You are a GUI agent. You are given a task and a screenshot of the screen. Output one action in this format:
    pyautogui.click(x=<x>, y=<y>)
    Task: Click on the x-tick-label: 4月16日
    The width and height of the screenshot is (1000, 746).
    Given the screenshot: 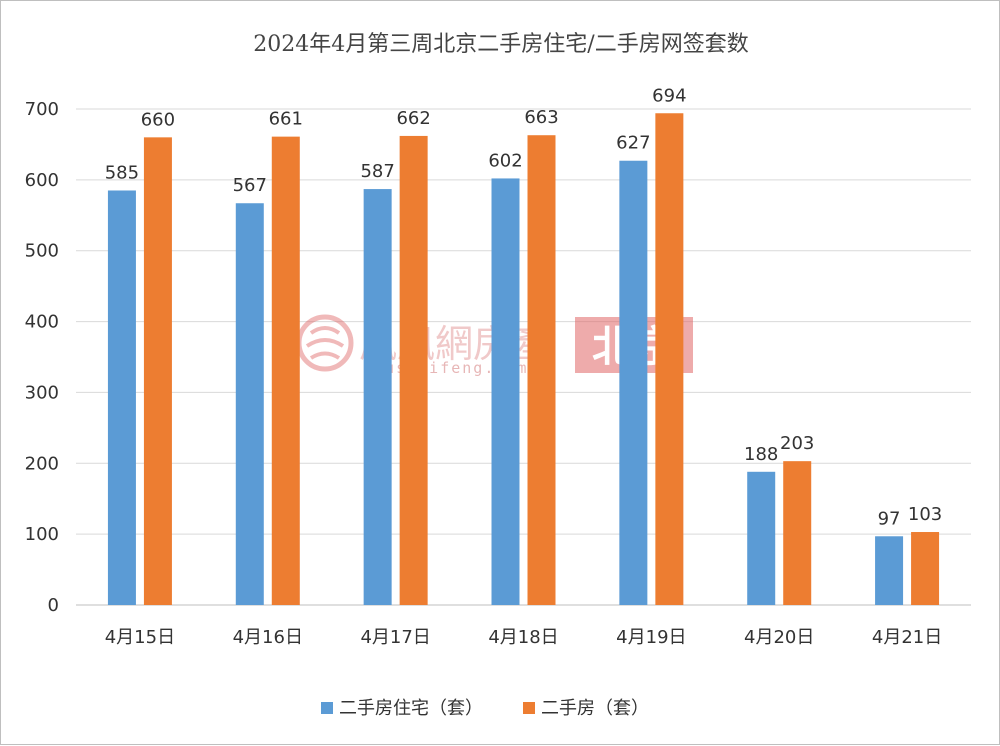 What is the action you would take?
    pyautogui.click(x=268, y=637)
    